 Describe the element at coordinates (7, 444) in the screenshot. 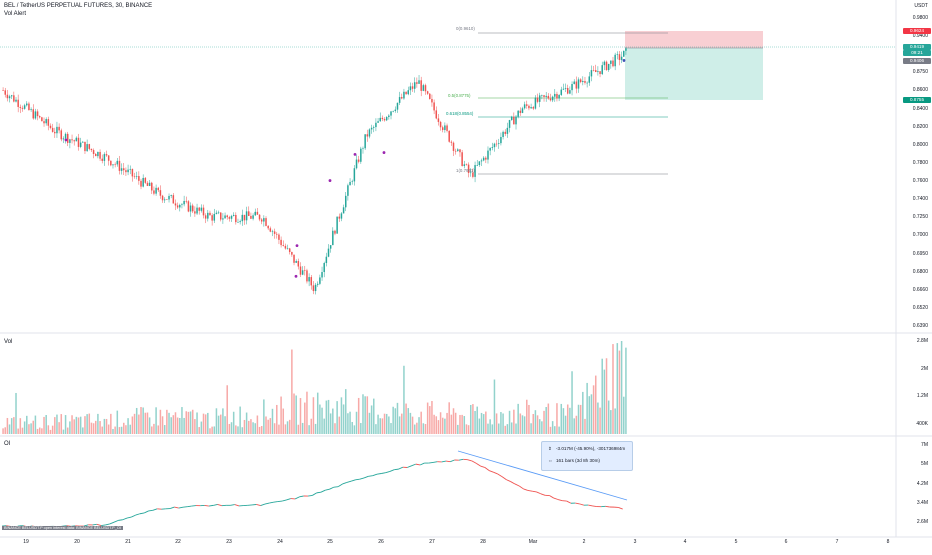

I see `oi-pane-label: OI` at that location.